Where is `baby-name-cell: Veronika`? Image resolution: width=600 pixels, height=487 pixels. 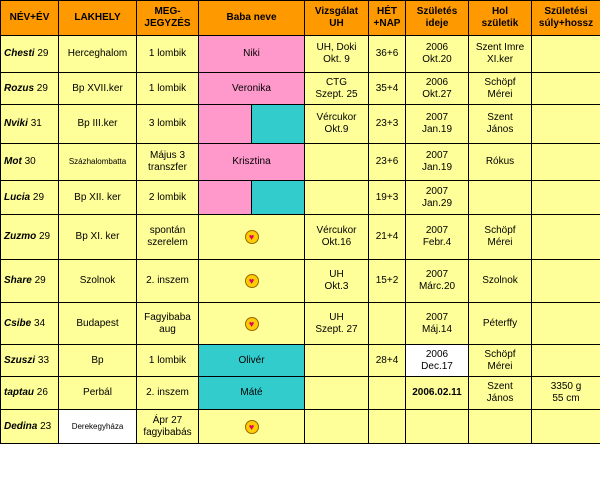 baby-name-cell: Veronika is located at coordinates (251, 88).